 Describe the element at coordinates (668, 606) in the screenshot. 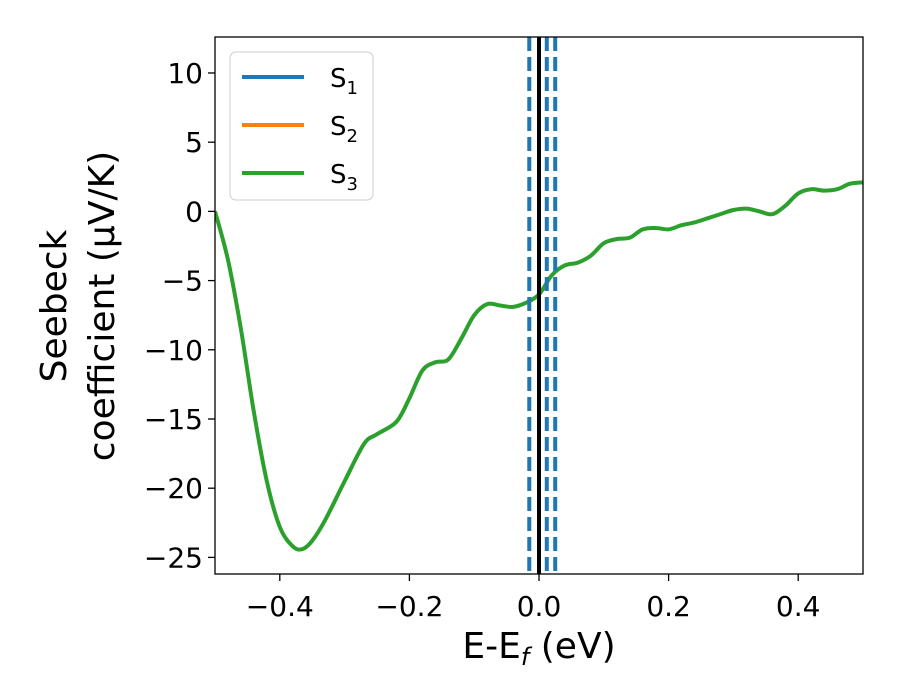

I see `x-tick-label: 0.2` at that location.